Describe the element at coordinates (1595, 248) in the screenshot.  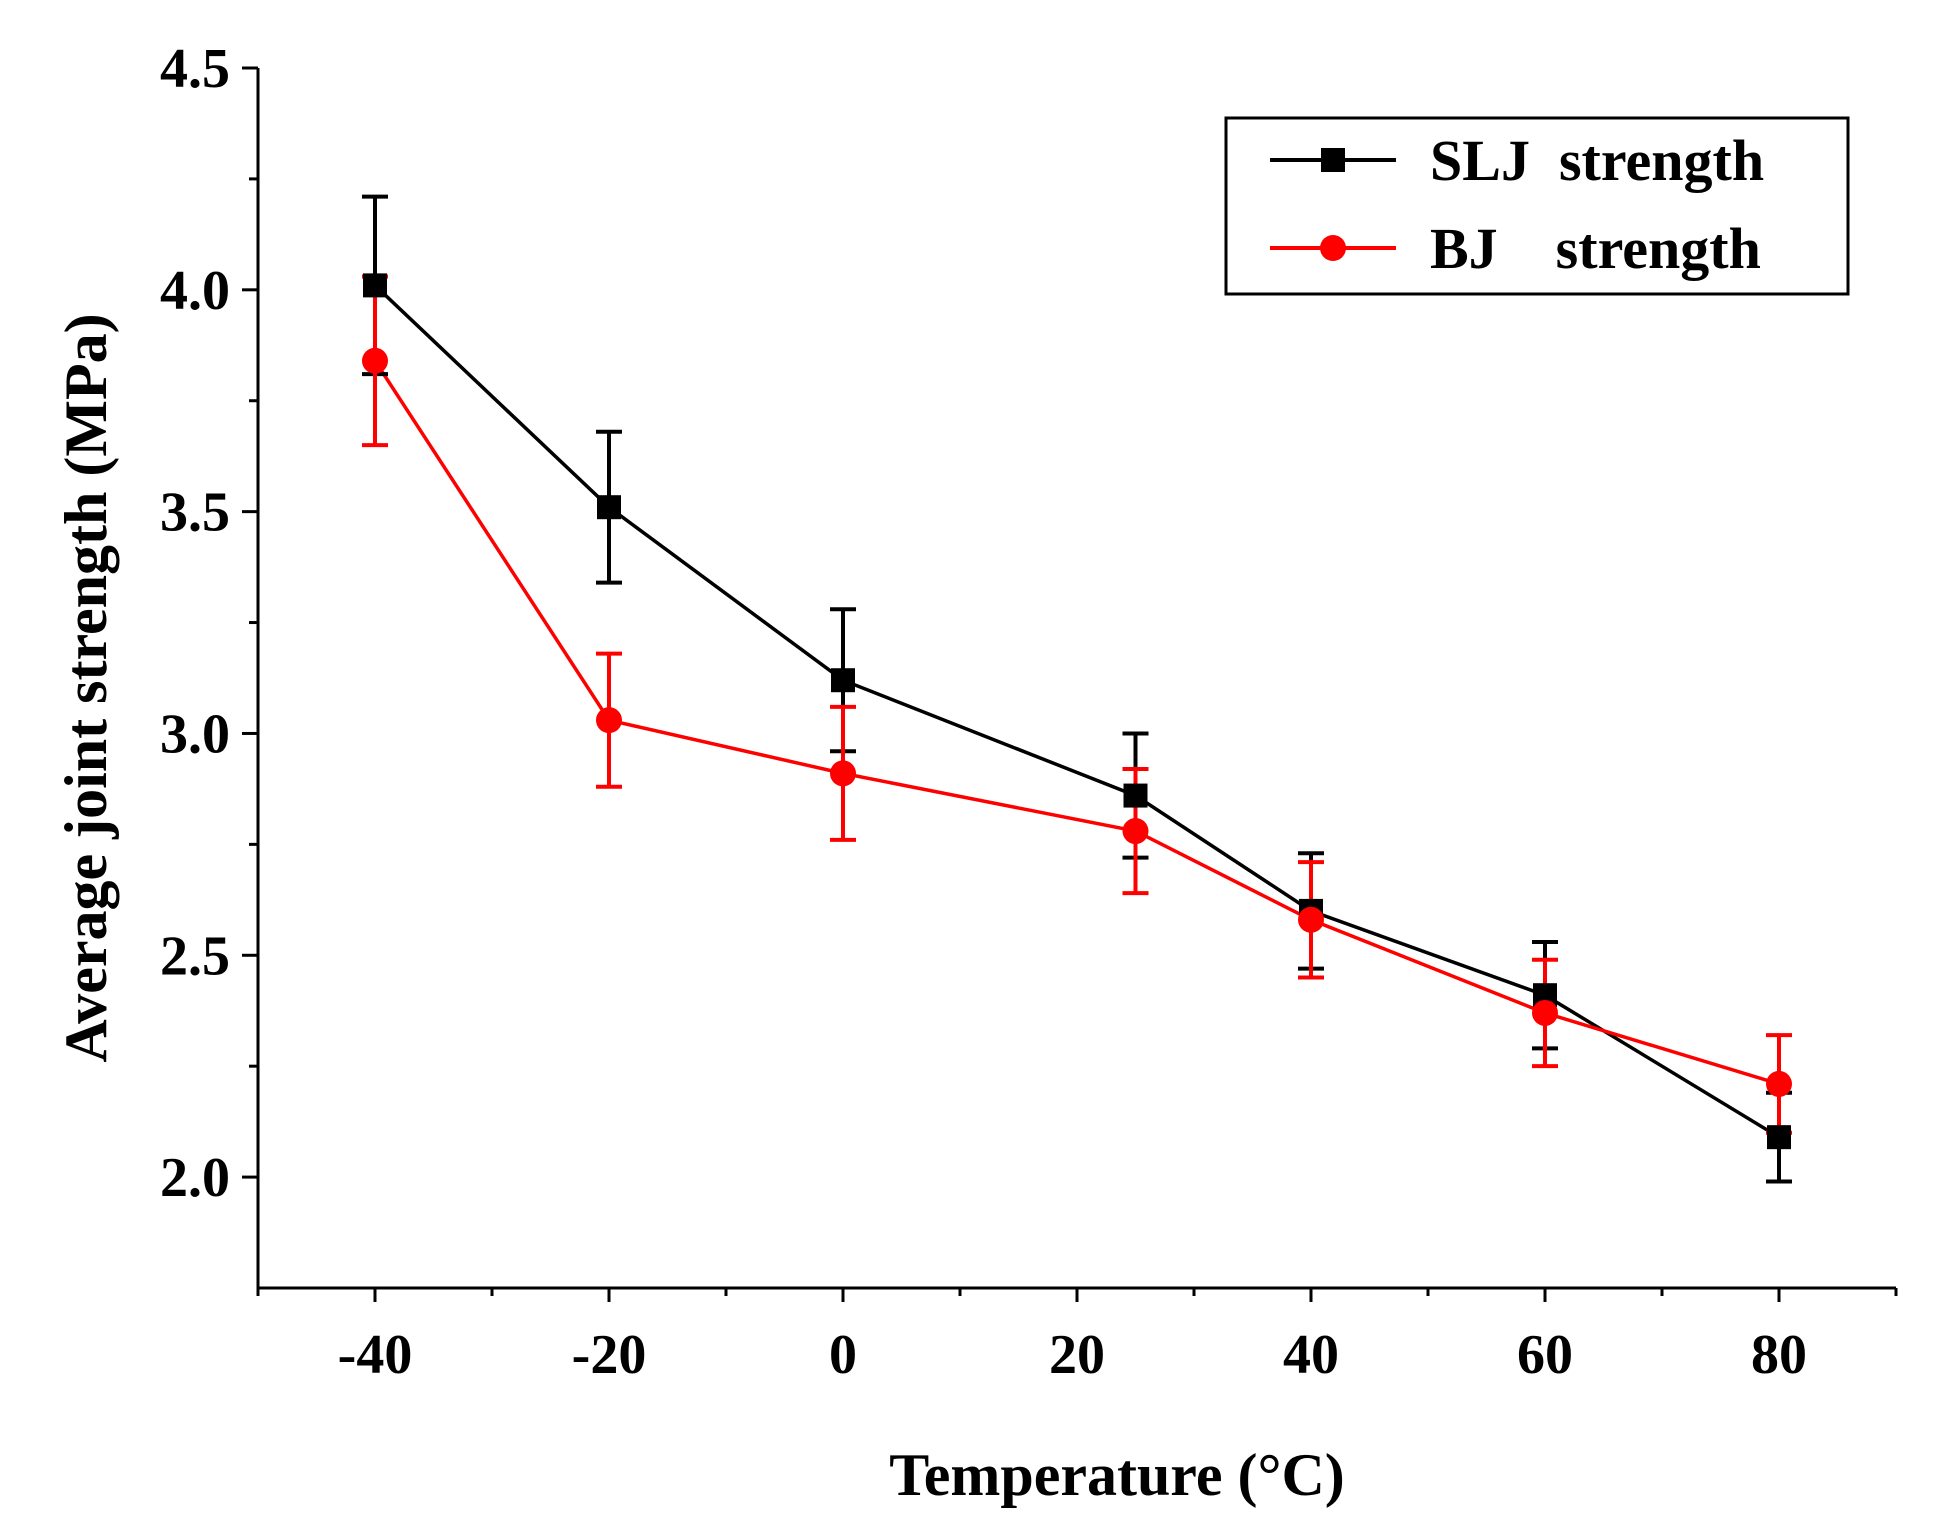
I see `legend-label-bj: BJ strength` at that location.